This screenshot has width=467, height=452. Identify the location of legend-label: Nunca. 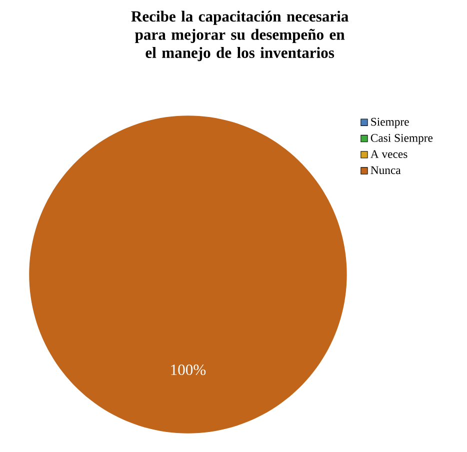
(385, 170).